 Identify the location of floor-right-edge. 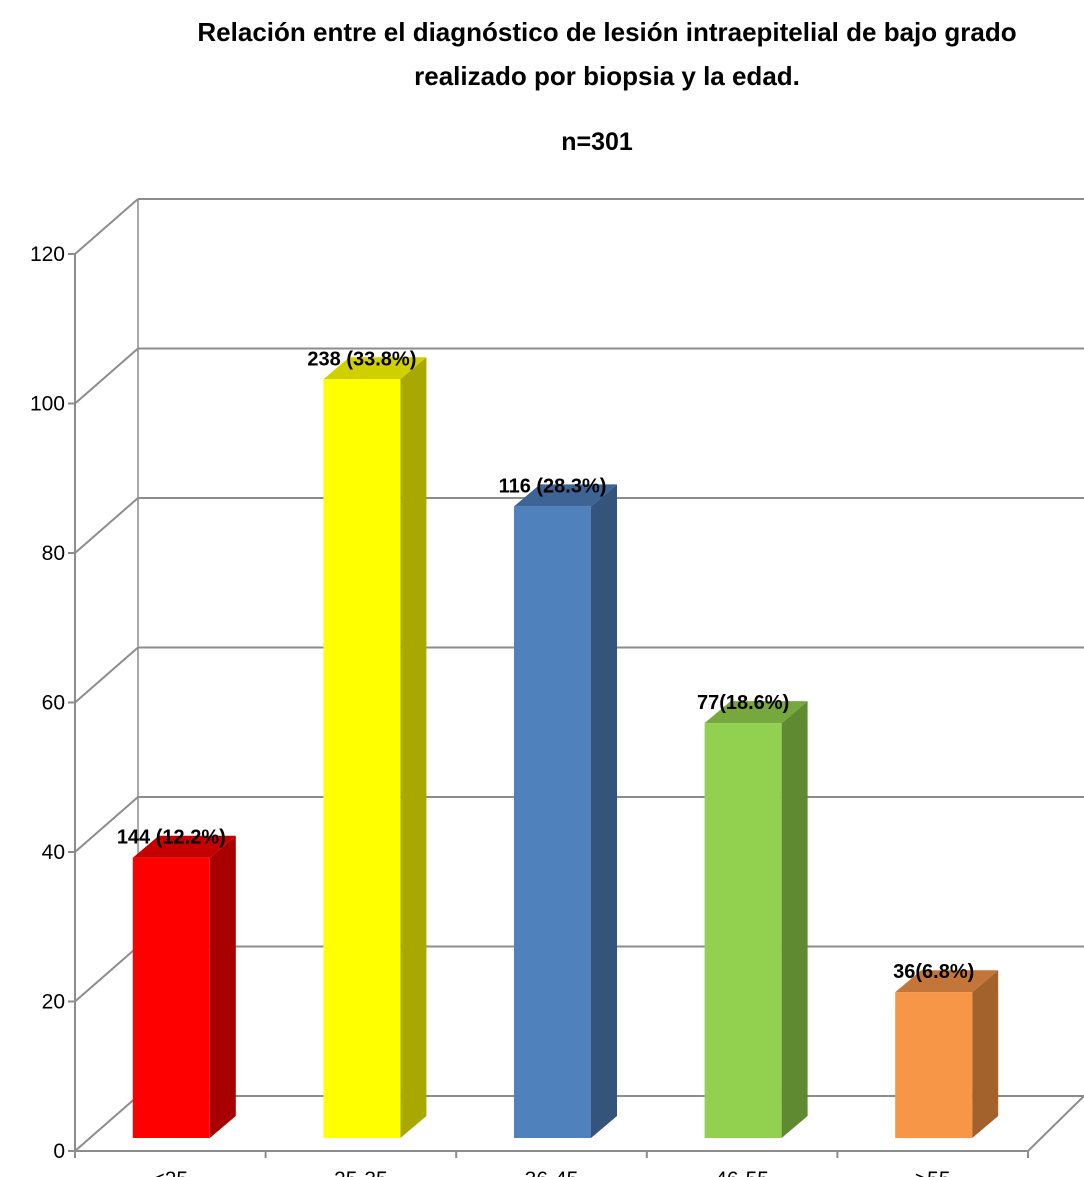
(1055, 1123).